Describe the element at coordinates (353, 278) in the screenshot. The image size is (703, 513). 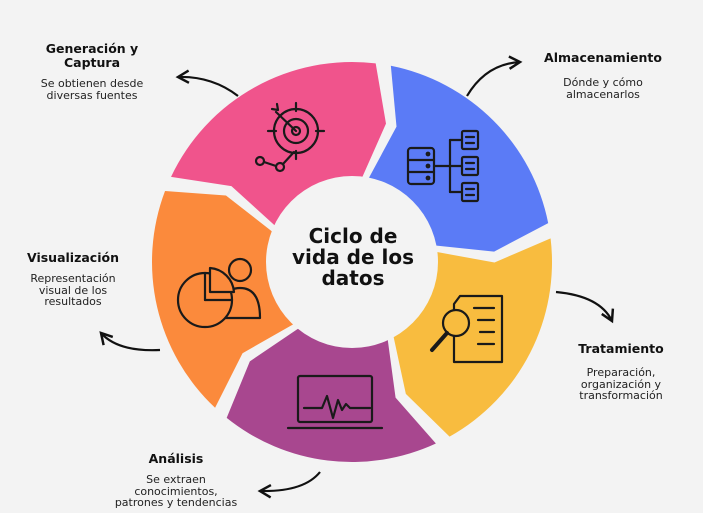
I see `center-title-line3: datos` at that location.